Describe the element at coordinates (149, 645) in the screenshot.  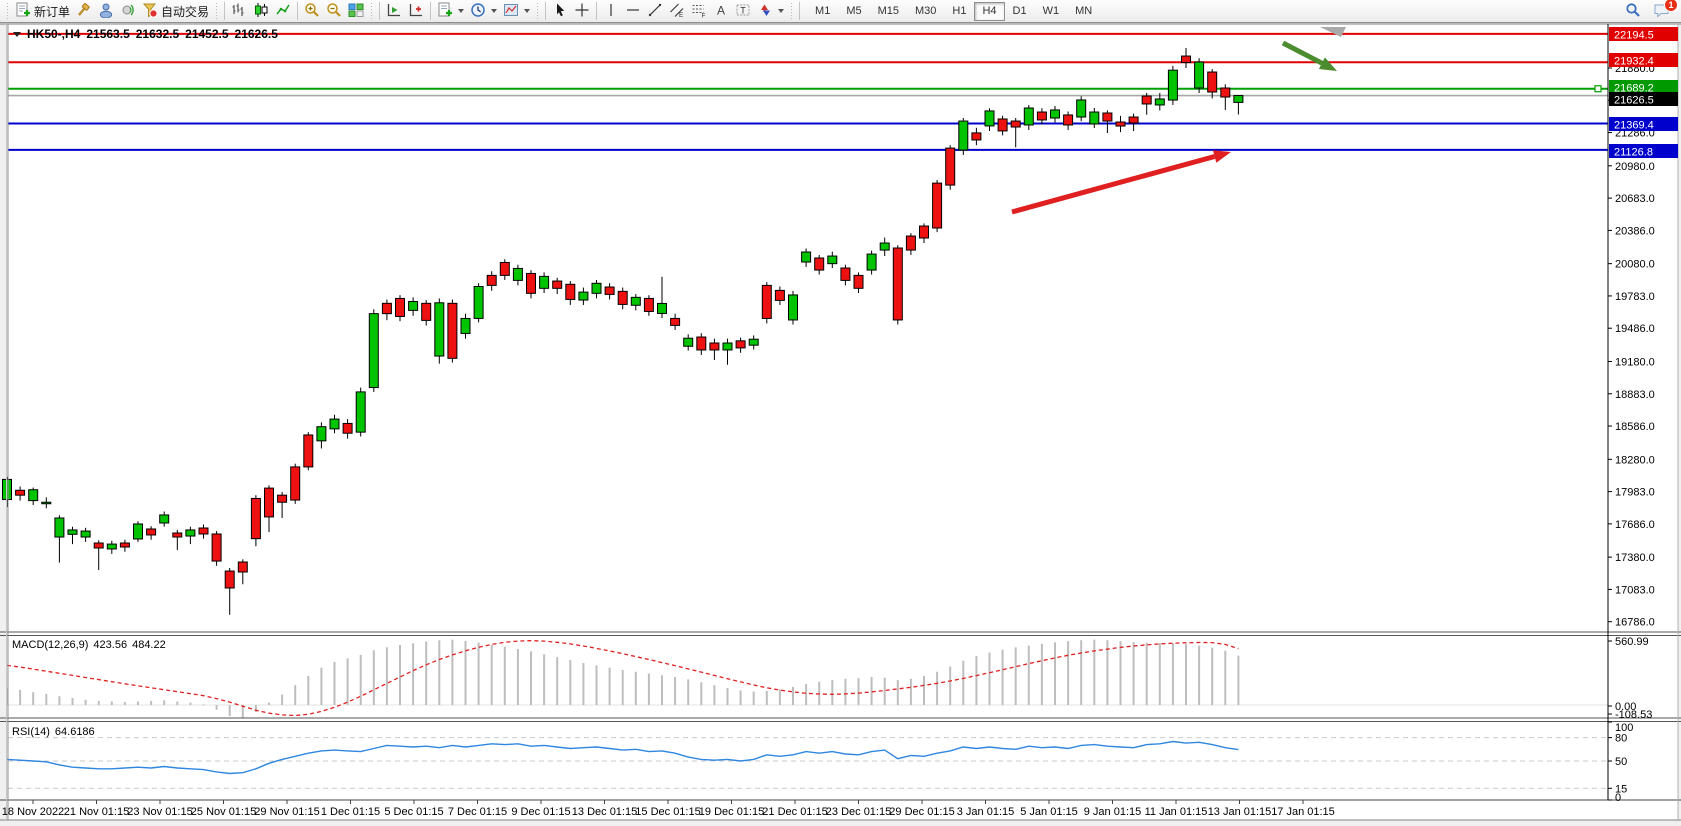
I see `macd-value-signal: 484.22` at that location.